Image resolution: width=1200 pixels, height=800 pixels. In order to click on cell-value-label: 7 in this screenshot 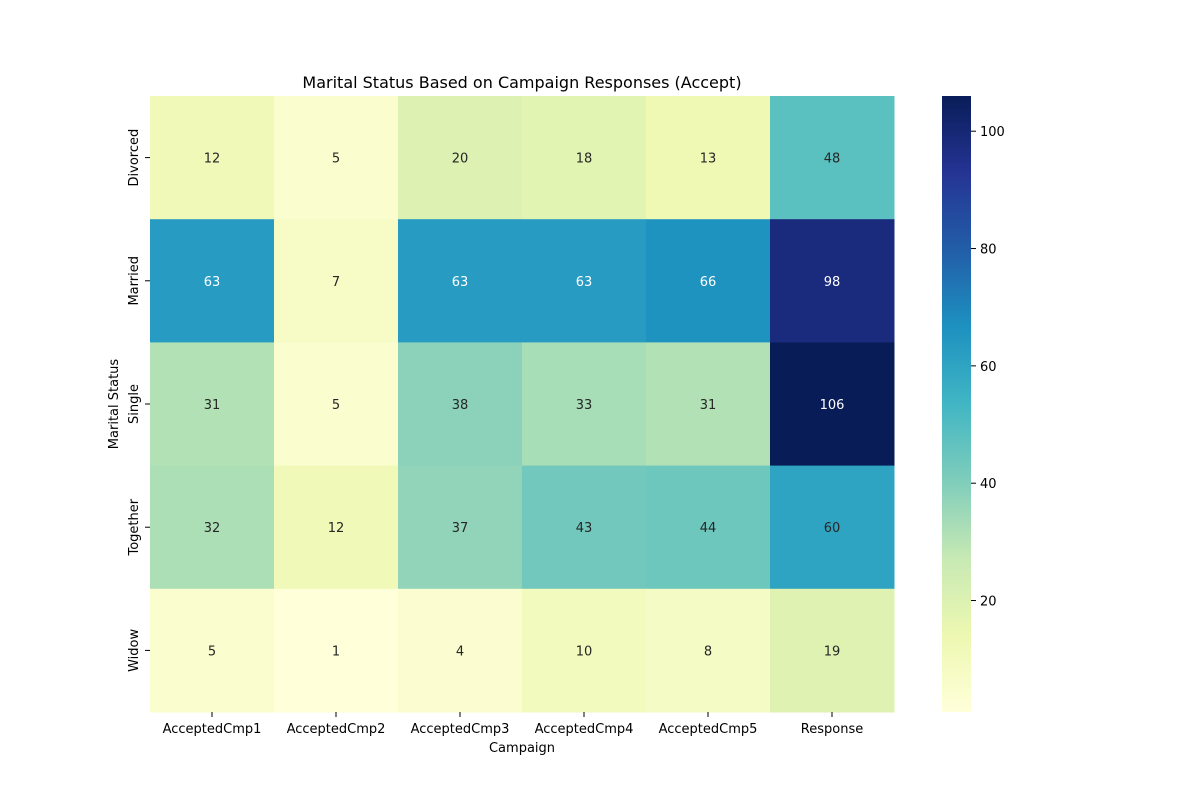, I will do `click(336, 282)`.